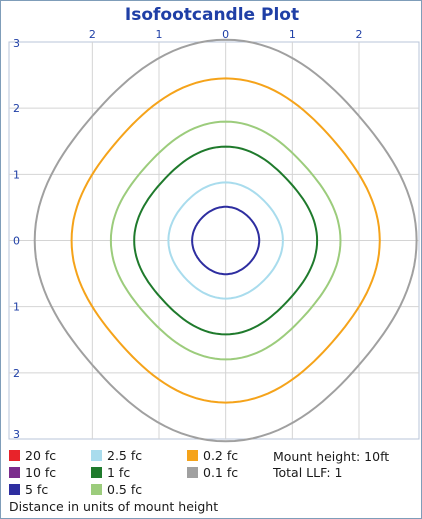 This screenshot has width=422, height=519. I want to click on y-ticks: 3 2 1 0 1 2 3, so click(16, 239).